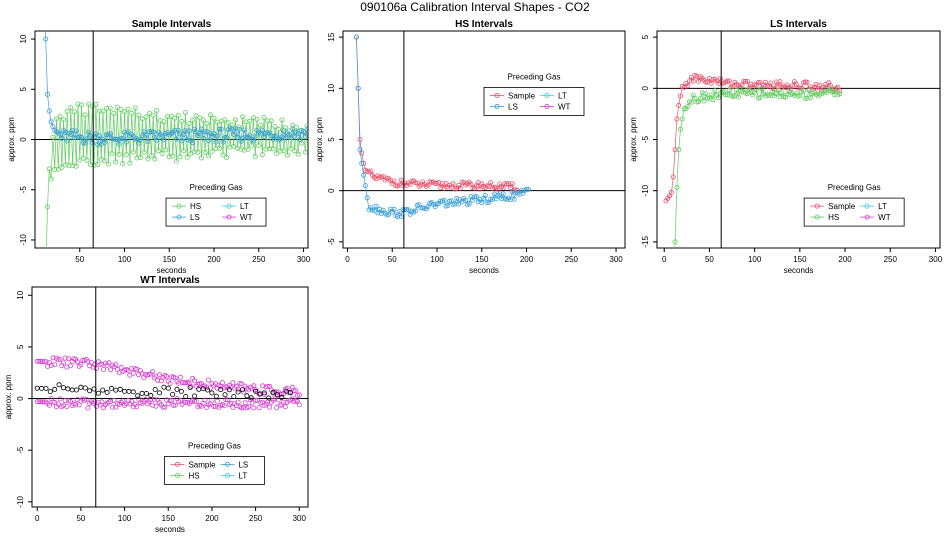  I want to click on chart-title: WT Intervals, so click(170, 280).